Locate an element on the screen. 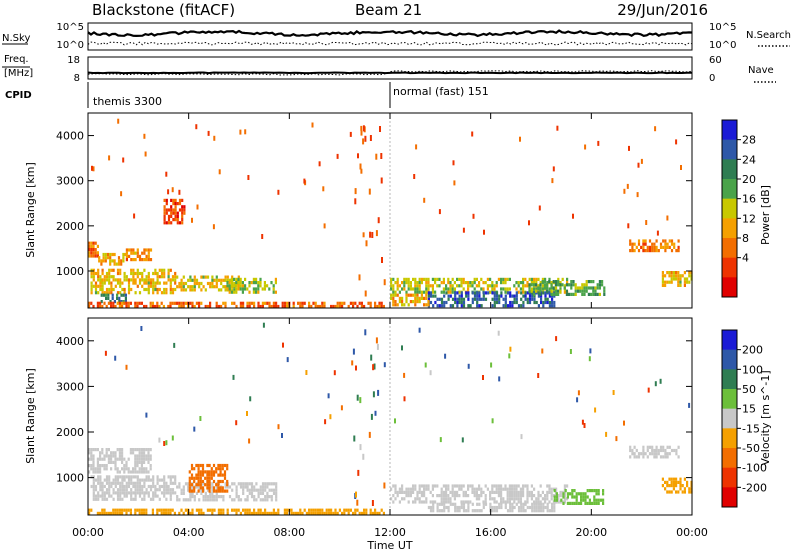  cpid-panel: CPID themis 3300 normal (fast) 151 is located at coordinates (247, 95).